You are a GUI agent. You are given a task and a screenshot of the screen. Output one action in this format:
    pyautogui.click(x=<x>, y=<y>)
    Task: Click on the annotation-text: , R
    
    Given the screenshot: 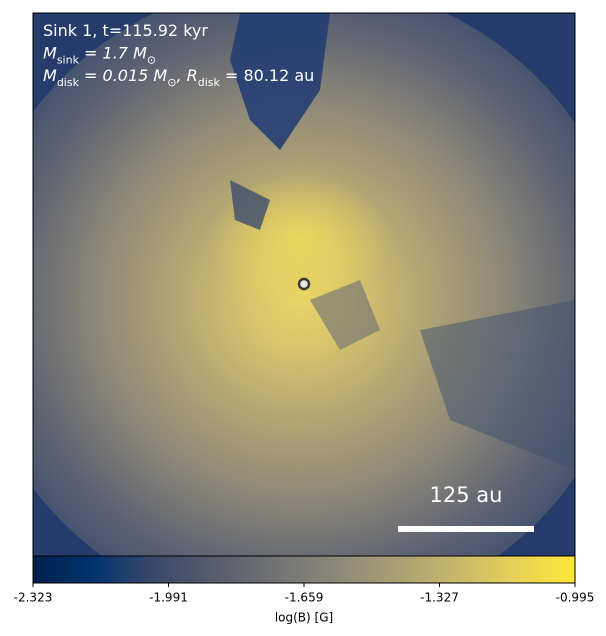 What is the action you would take?
    pyautogui.click(x=186, y=75)
    